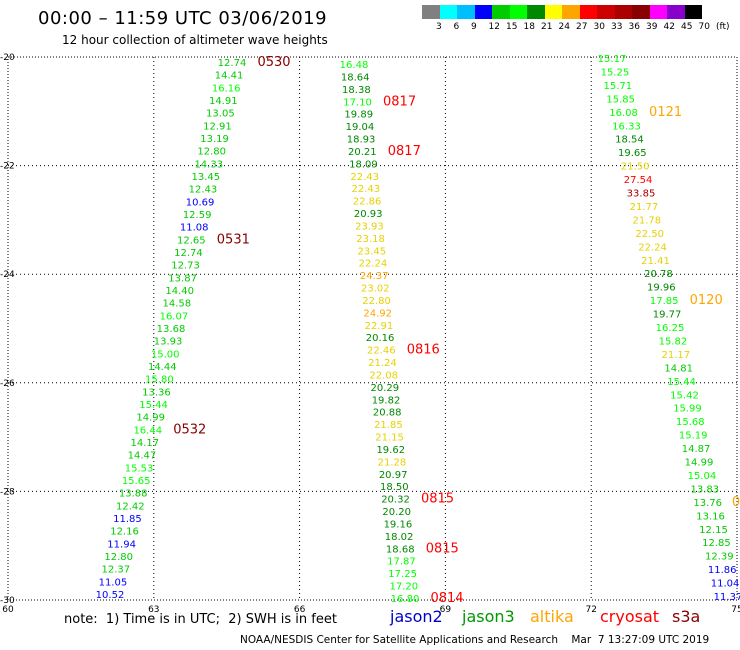  Describe the element at coordinates (233, 239) in the screenshot. I see `pass-time-label: 0531` at that location.